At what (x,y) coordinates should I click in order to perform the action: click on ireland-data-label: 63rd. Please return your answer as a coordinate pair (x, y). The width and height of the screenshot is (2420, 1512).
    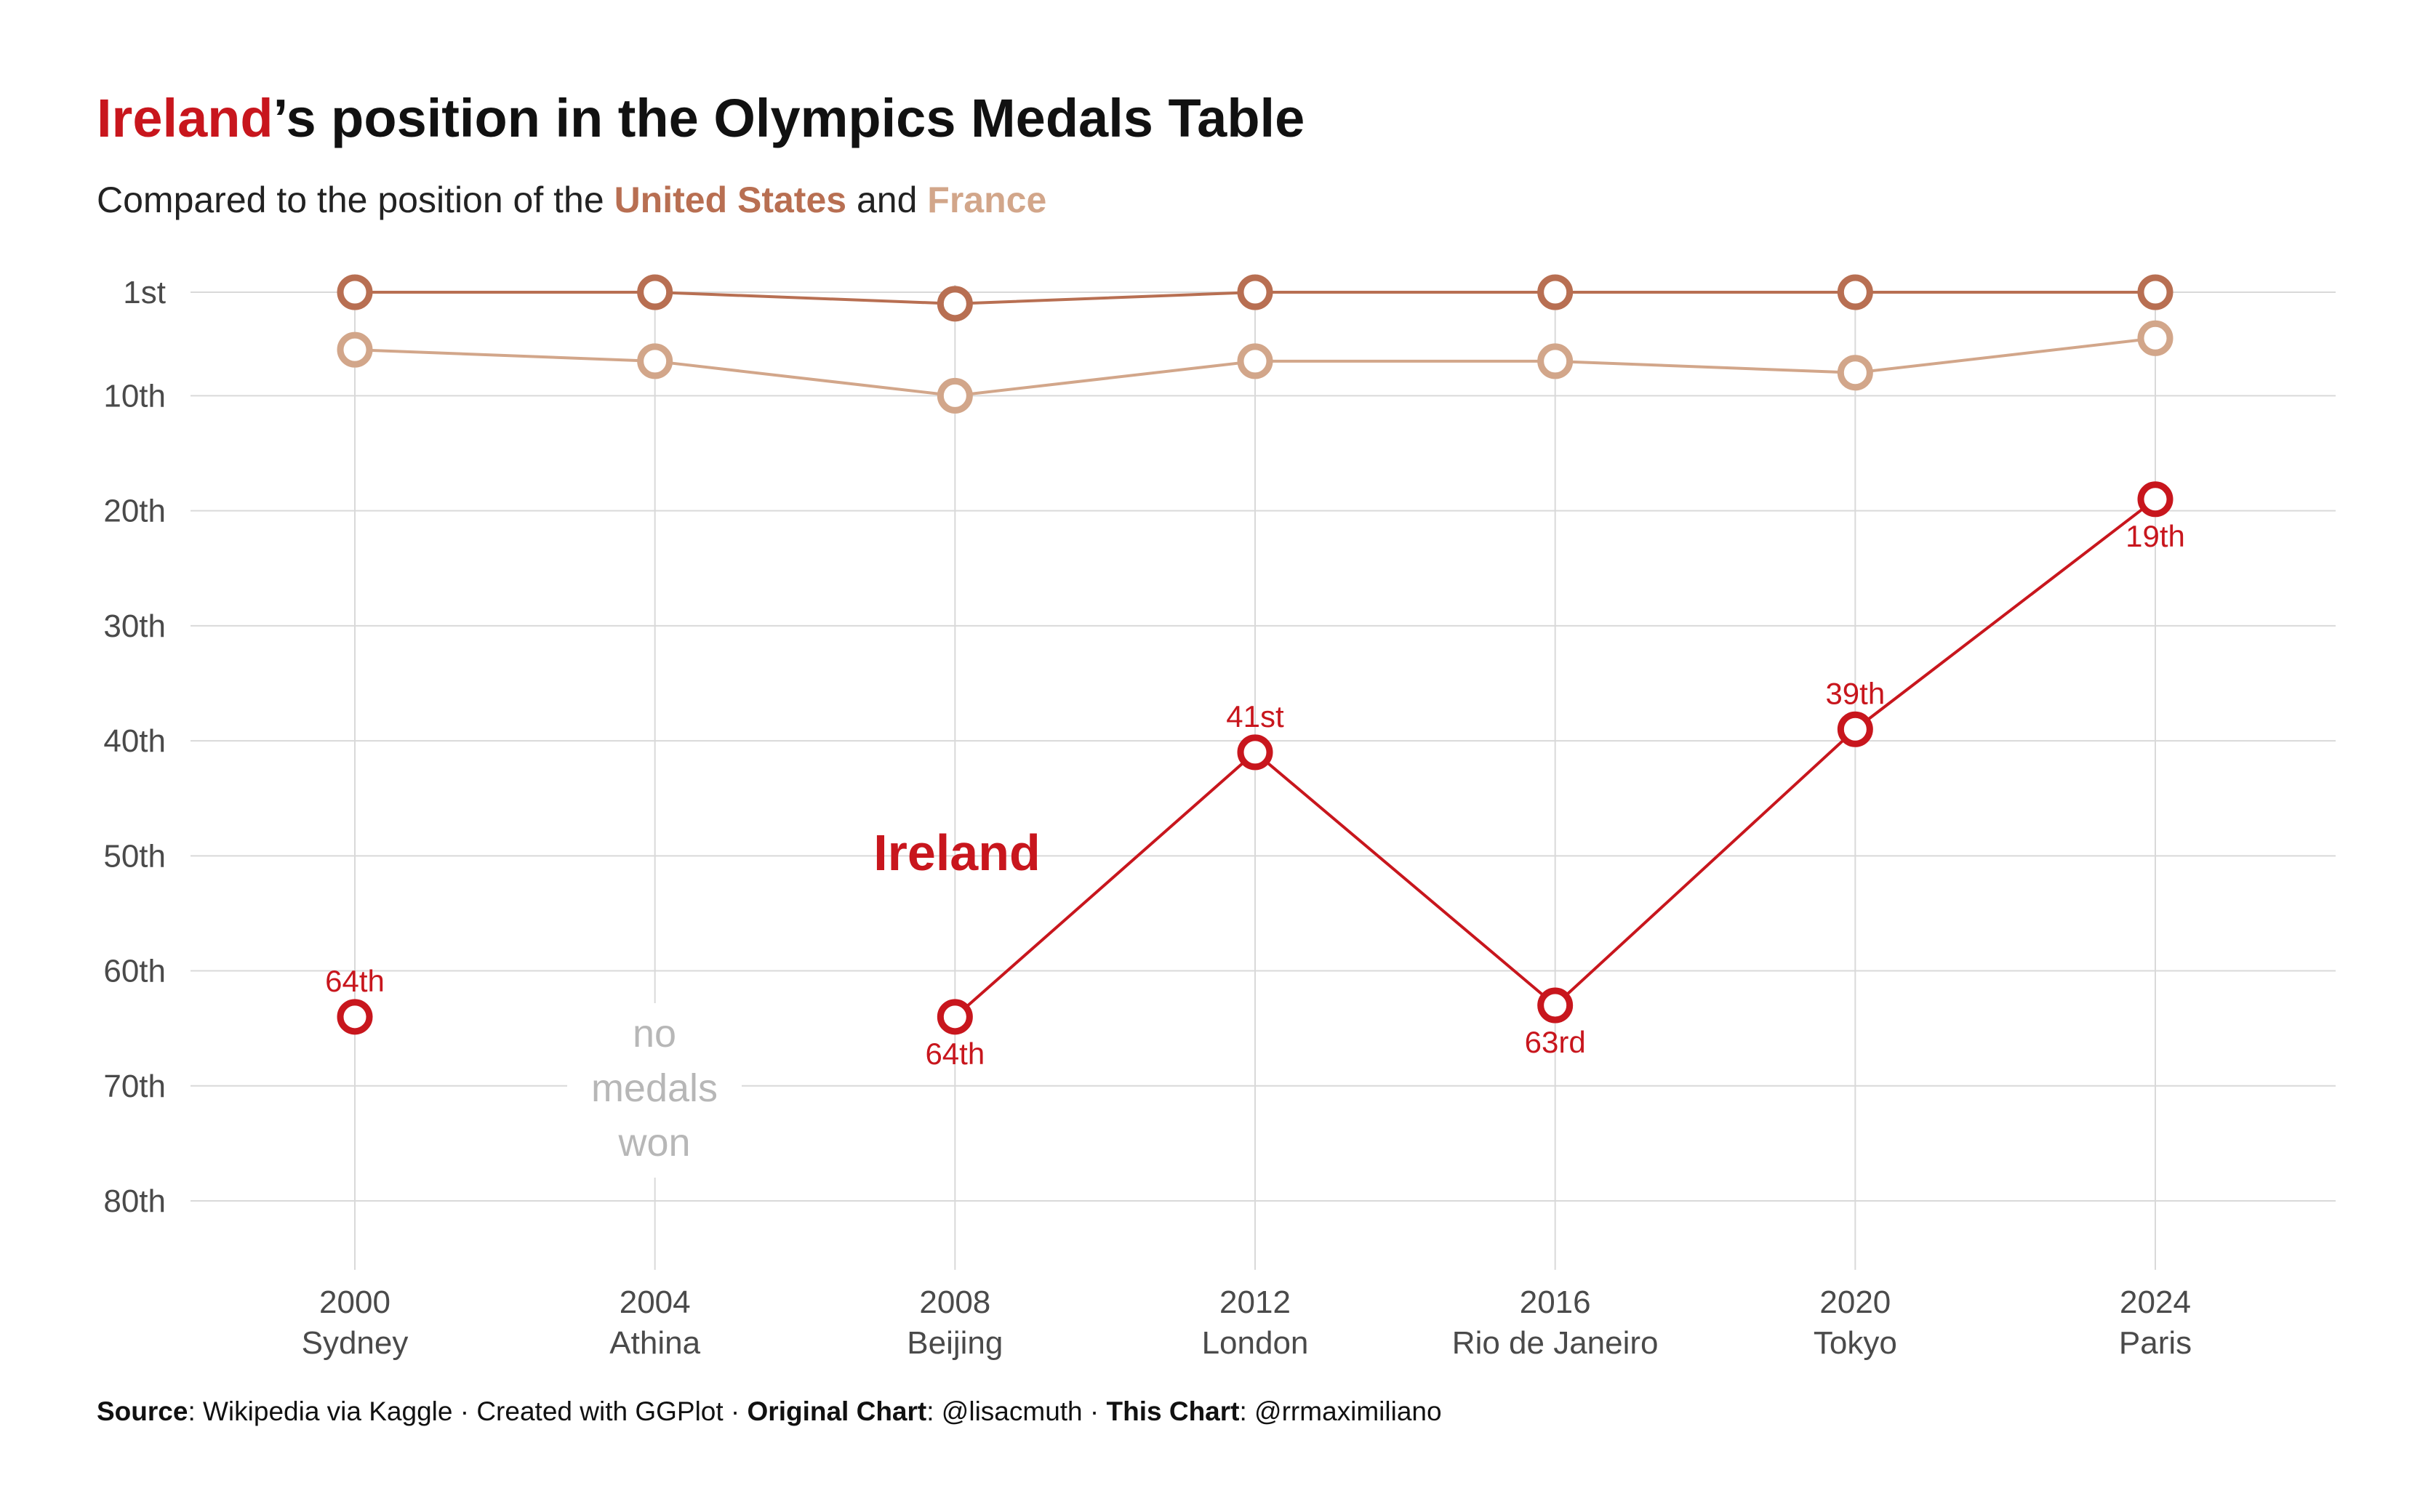
    Looking at the image, I should click on (1555, 1042).